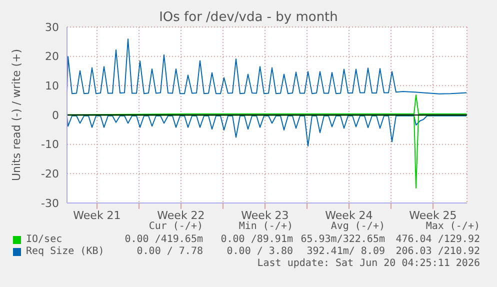 Image resolution: width=497 pixels, height=287 pixels. Describe the element at coordinates (368, 263) in the screenshot. I see `text: Last update: Sat Jun 20 04:25:11 2026` at that location.